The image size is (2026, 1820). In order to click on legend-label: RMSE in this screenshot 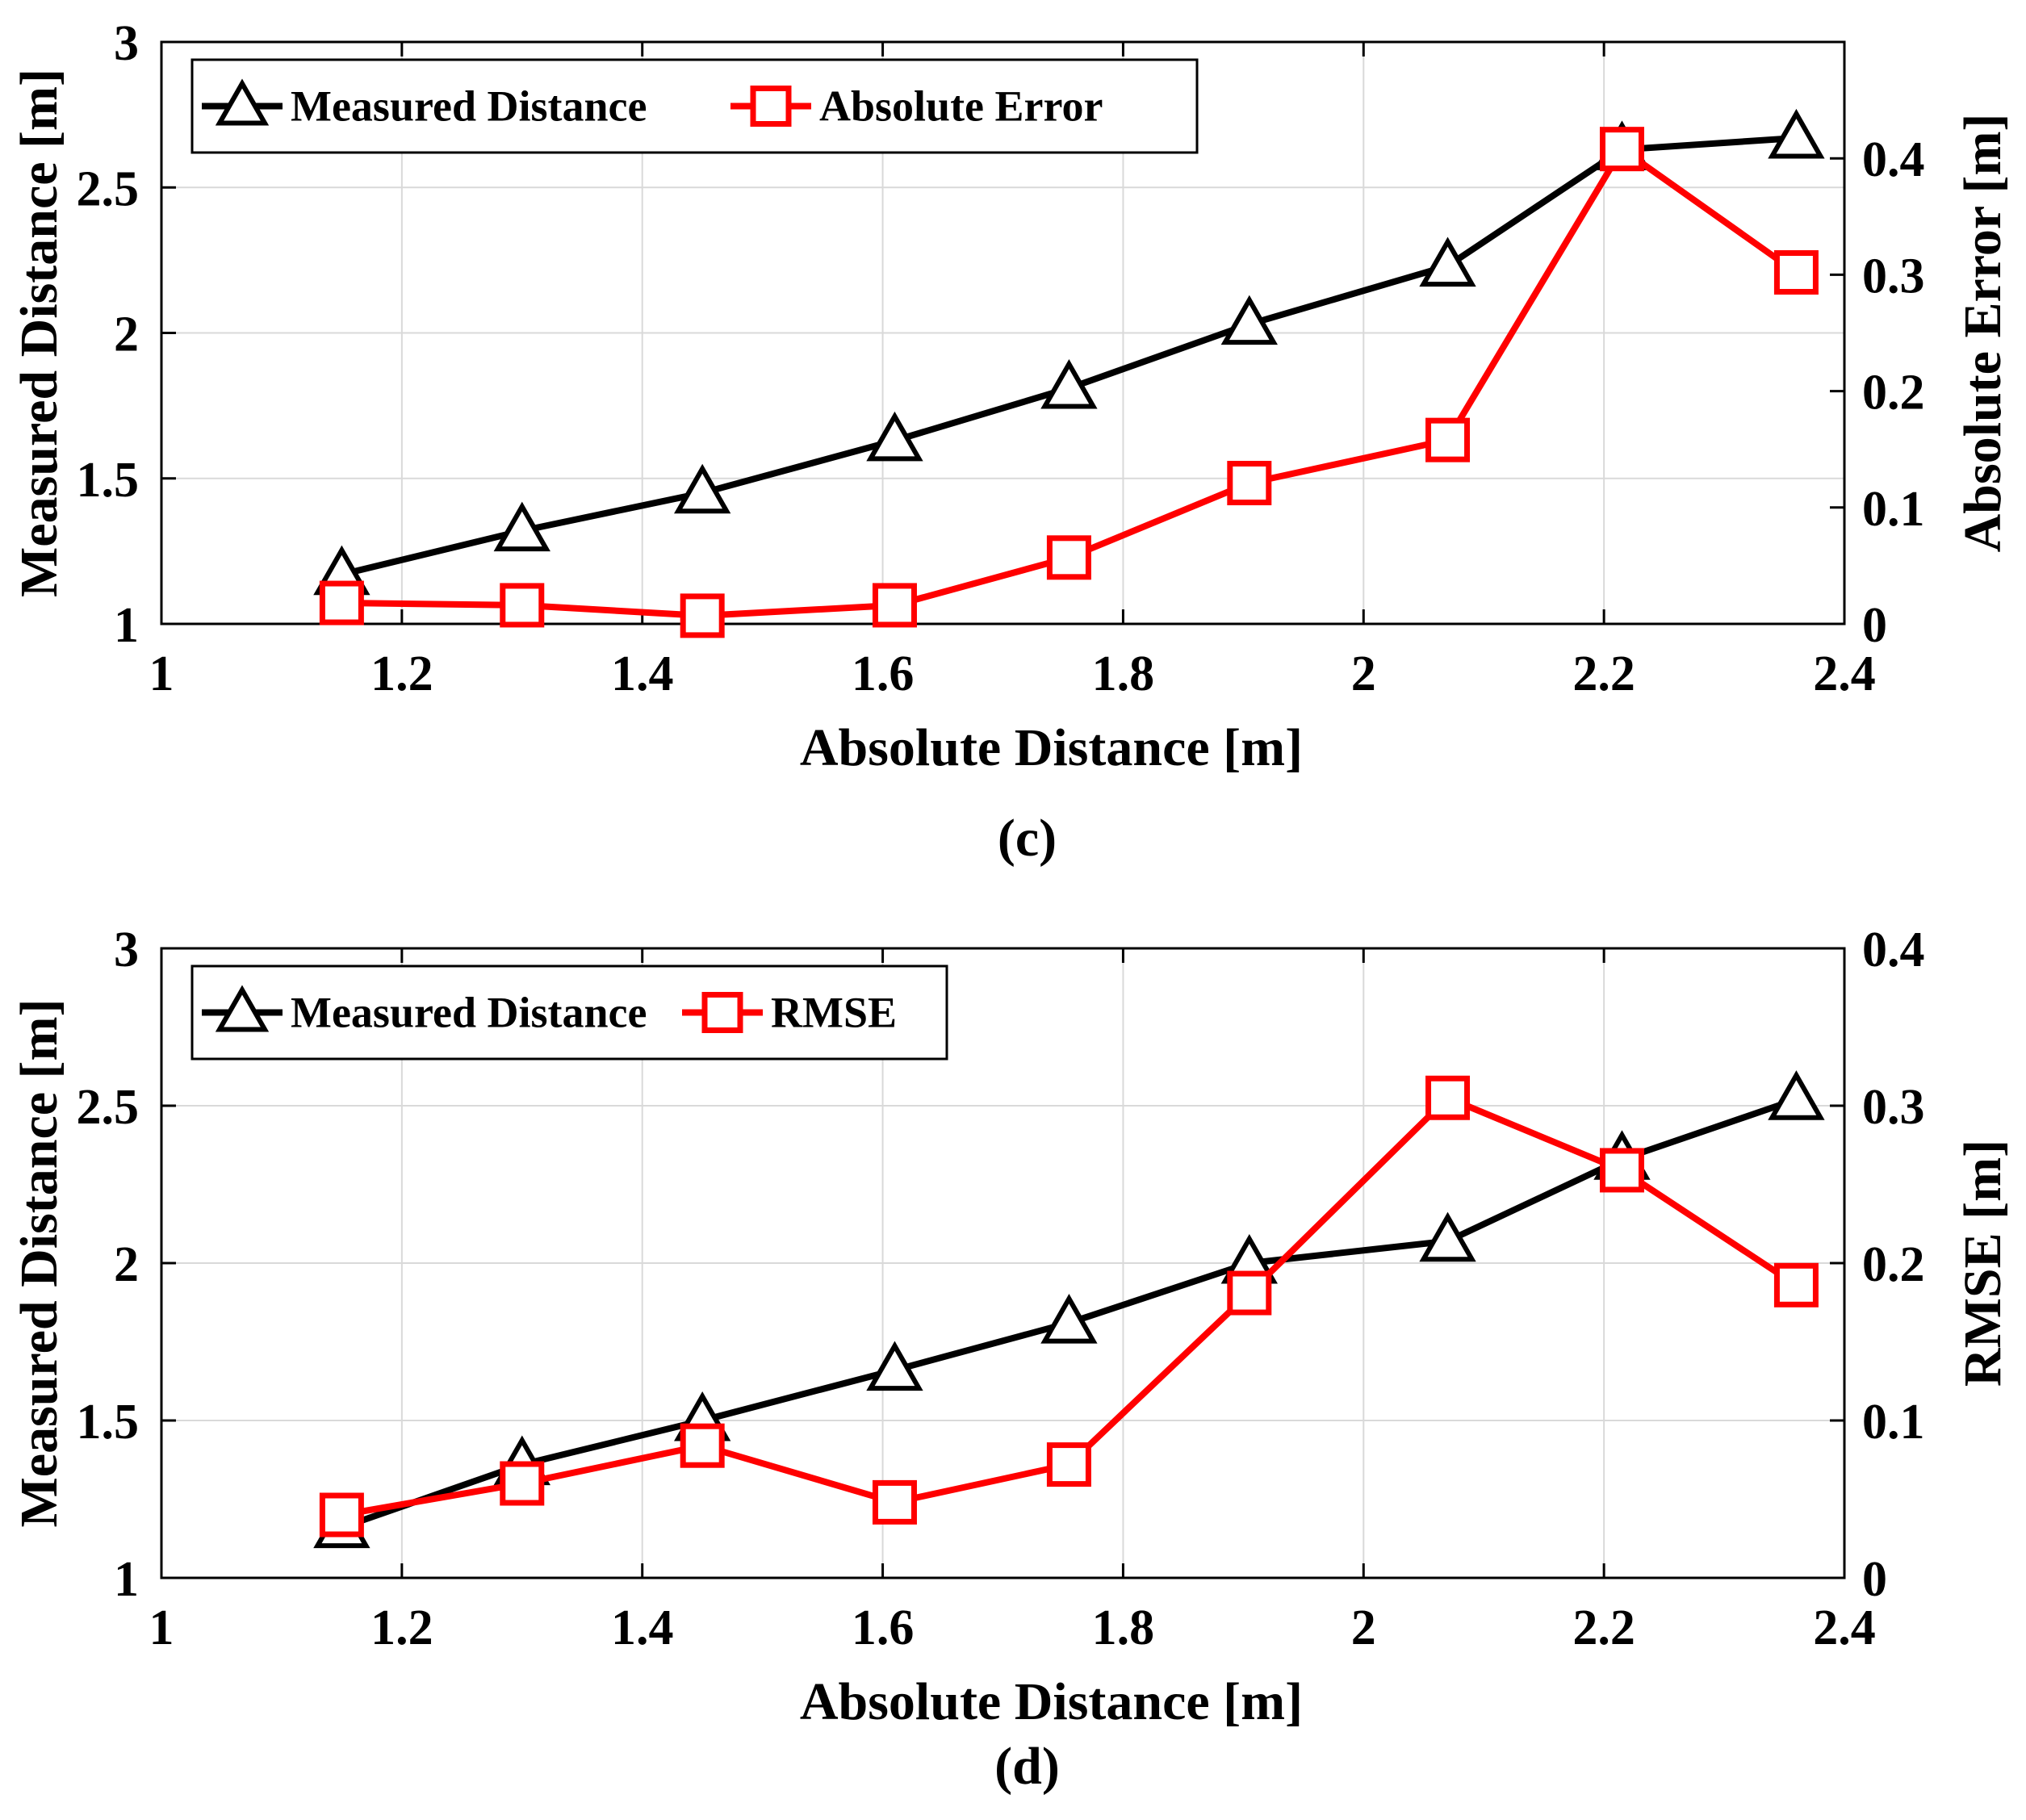, I will do `click(834, 1013)`.